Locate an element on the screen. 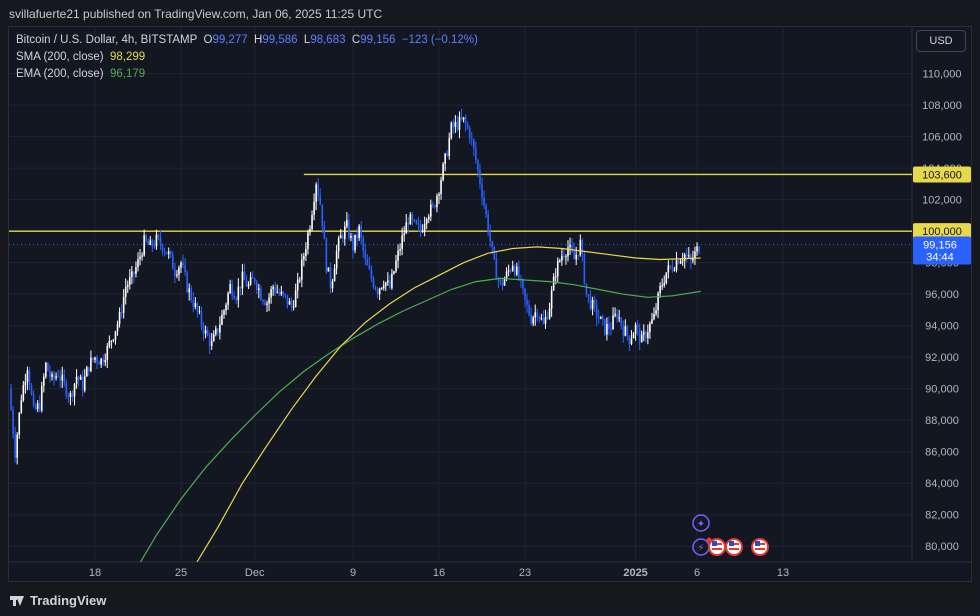 This screenshot has height=616, width=980. sma-row: SMA (200, close) 98,299 is located at coordinates (247, 57).